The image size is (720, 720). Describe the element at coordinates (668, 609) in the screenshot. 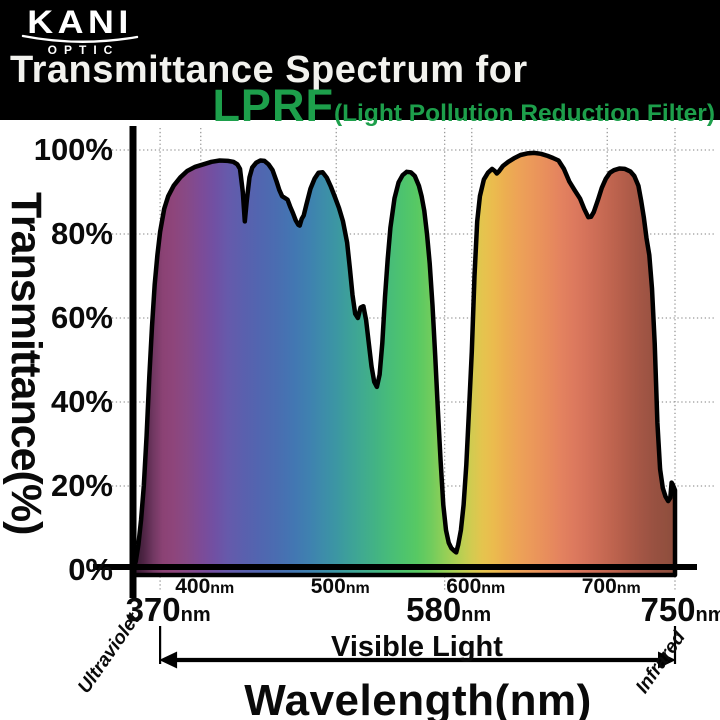

I see `tick-value: 750` at that location.